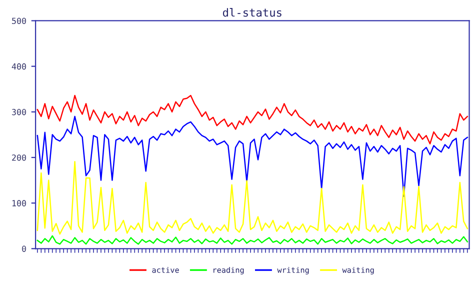 The width and height of the screenshot is (474, 296). What do you see at coordinates (19, 66) in the screenshot?
I see `y-tick-label: 400` at bounding box center [19, 66].